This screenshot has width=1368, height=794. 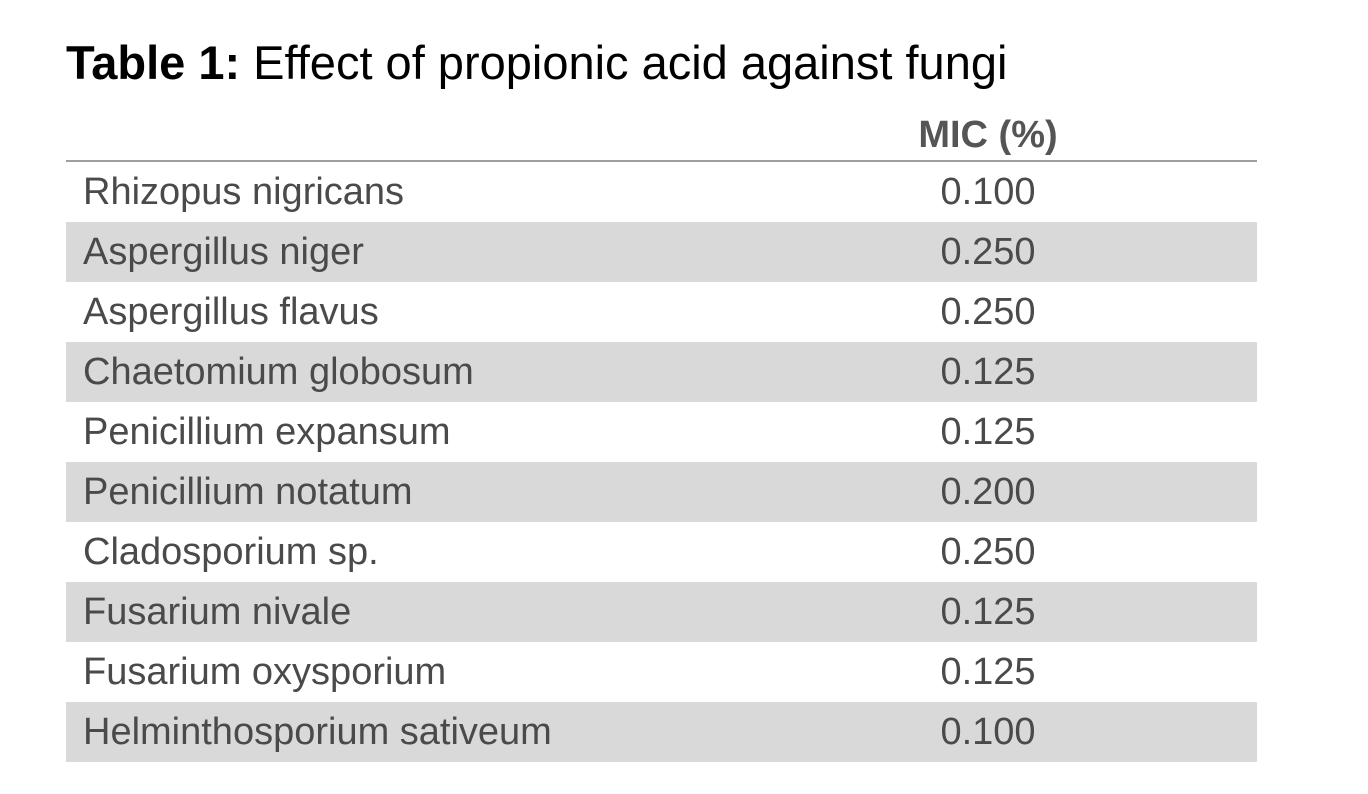 I want to click on table-row: Rhizopus nigricans 0.100, so click(x=661, y=192).